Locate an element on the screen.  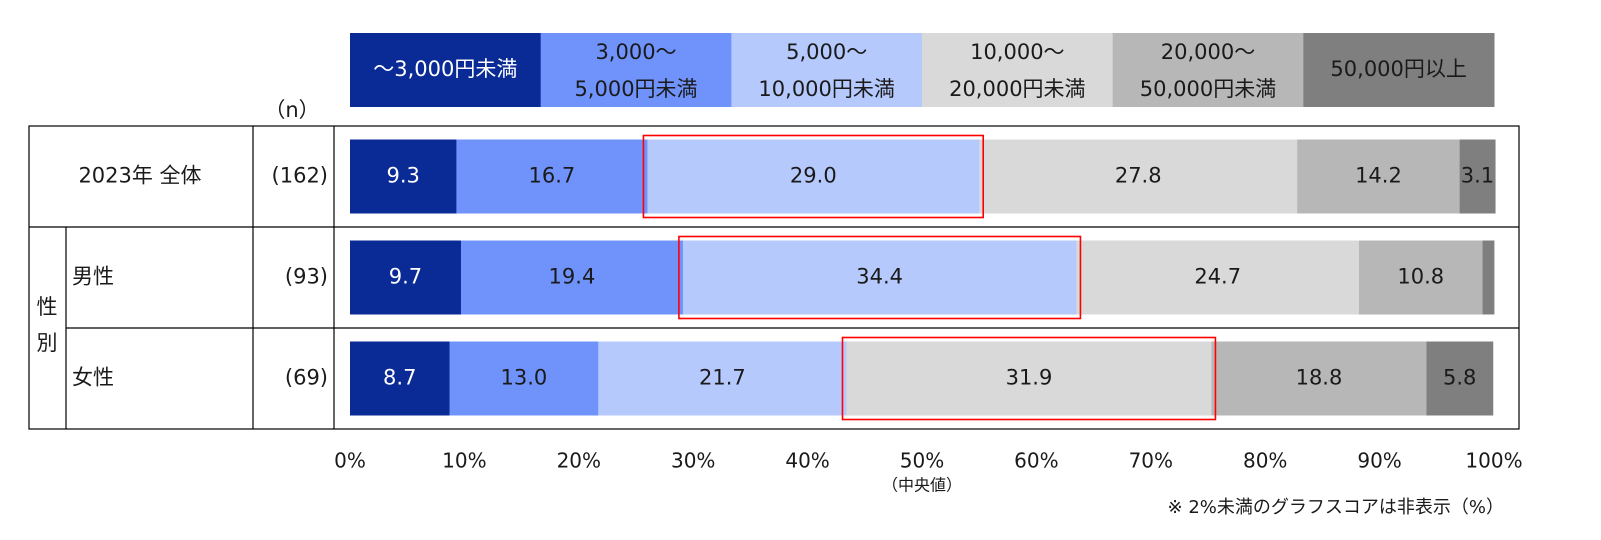
x-tick-label: 30% is located at coordinates (693, 461).